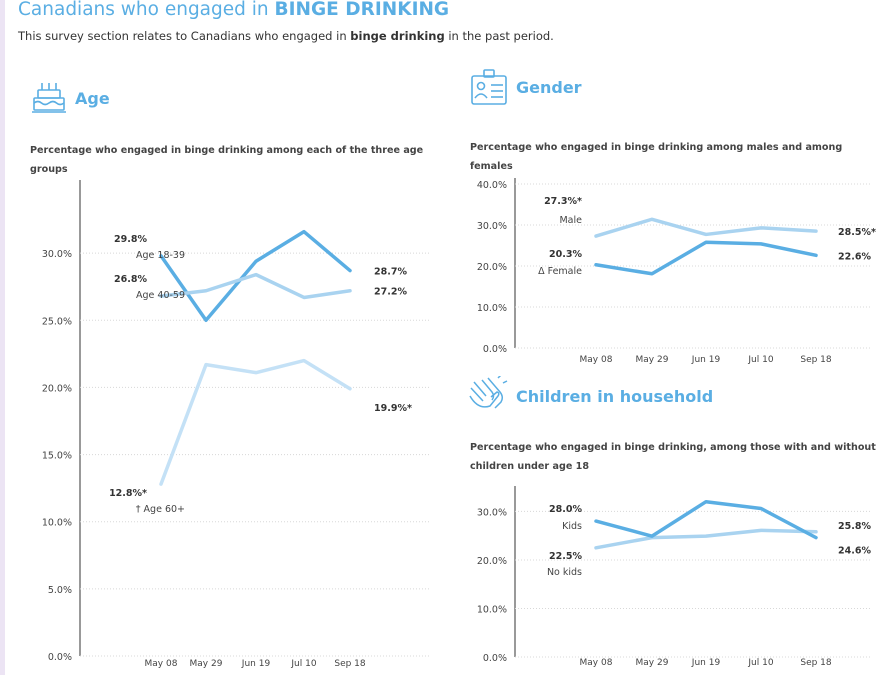  Describe the element at coordinates (492, 185) in the screenshot. I see `gender-y-tick-label: 40.0%` at that location.